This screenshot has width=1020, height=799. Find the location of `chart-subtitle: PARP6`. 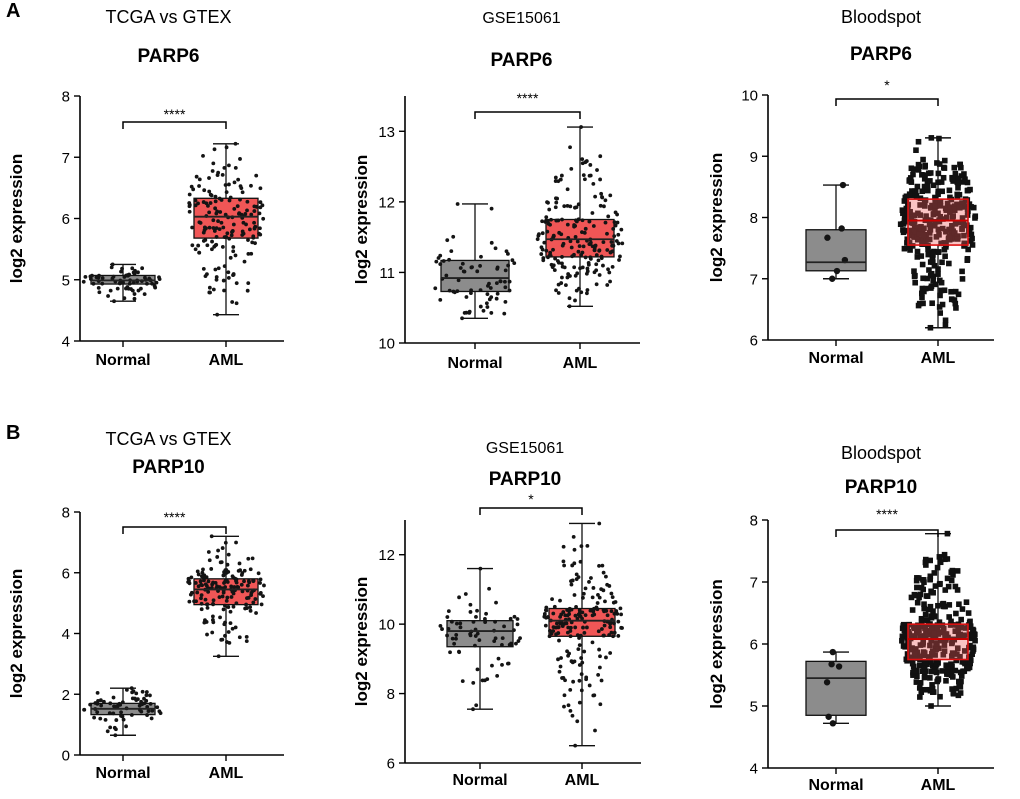

chart-subtitle: PARP6 is located at coordinates (169, 56).